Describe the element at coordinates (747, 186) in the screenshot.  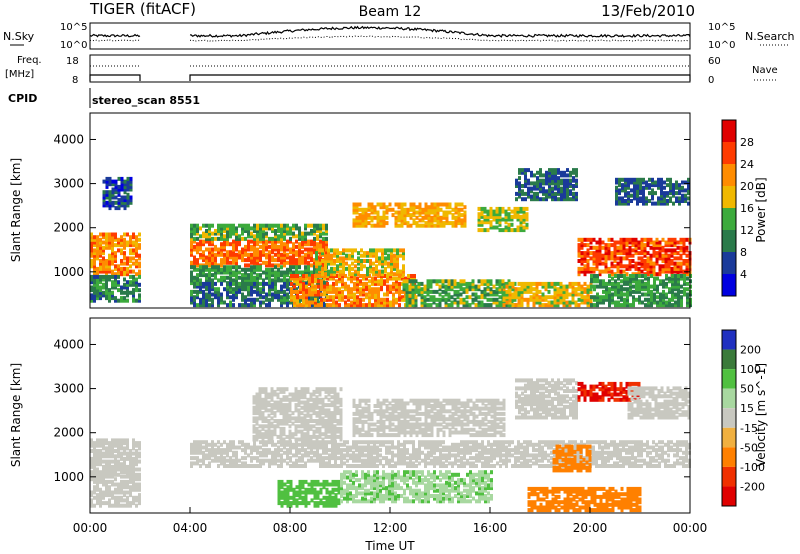
I see `colorbar-tick: 20` at that location.